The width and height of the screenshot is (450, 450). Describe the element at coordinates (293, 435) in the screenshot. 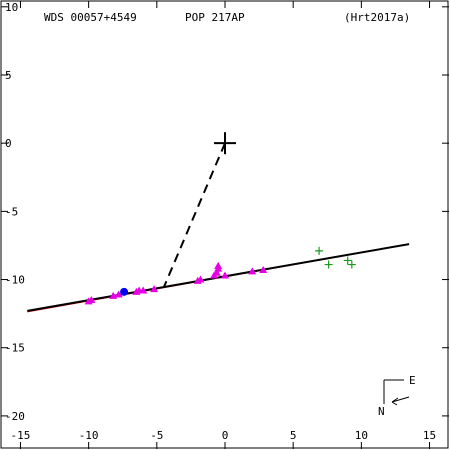

I see `x-tick-label: 5` at that location.